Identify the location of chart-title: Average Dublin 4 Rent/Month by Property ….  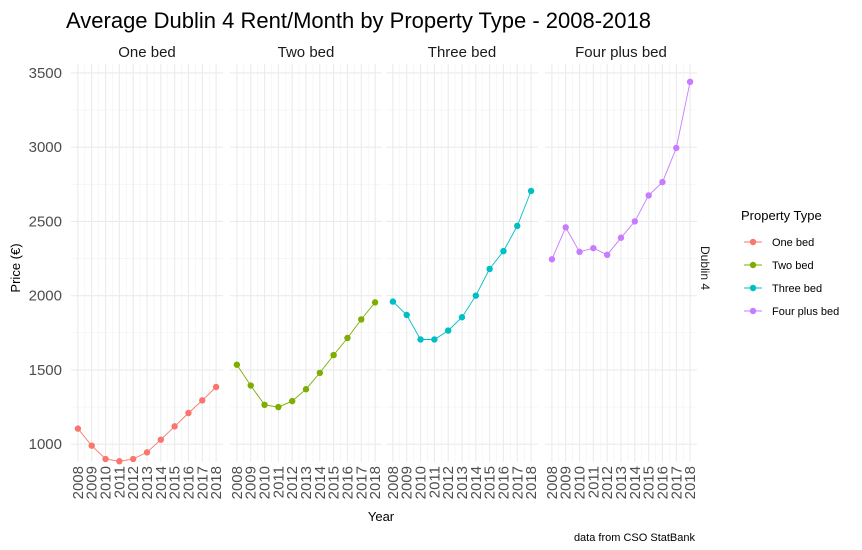
(358, 20).